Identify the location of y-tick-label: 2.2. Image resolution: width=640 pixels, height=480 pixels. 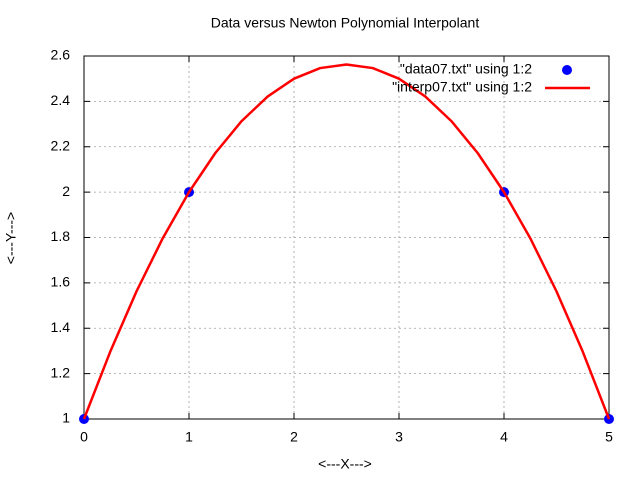
(61, 145).